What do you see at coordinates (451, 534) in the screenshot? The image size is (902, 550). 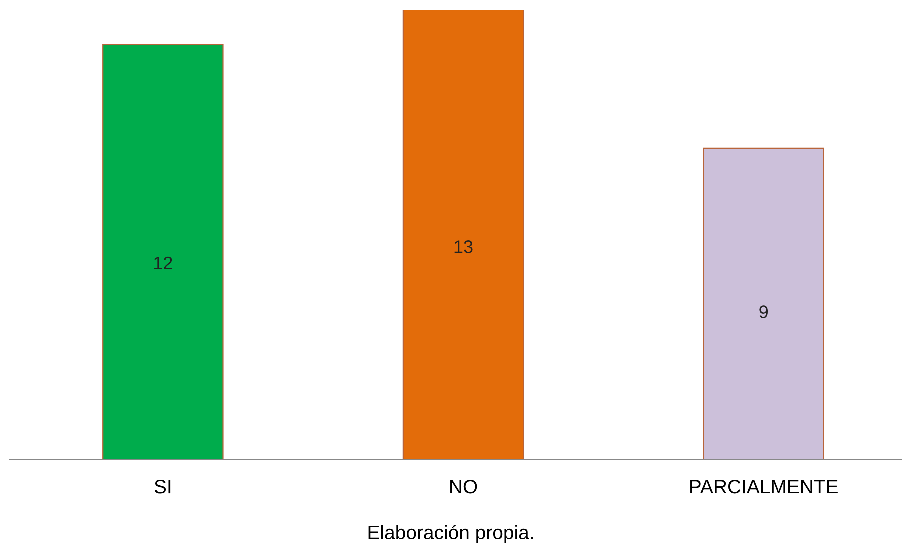 I see `text: Elaboración propia.` at bounding box center [451, 534].